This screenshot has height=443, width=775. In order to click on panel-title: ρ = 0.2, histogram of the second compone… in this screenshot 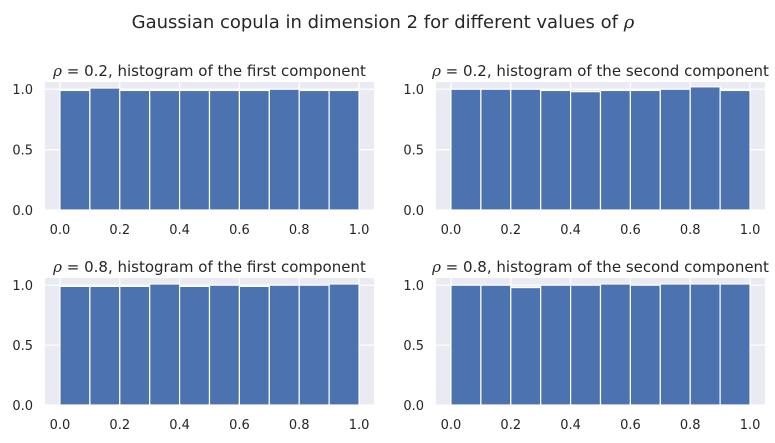, I will do `click(600, 71)`.